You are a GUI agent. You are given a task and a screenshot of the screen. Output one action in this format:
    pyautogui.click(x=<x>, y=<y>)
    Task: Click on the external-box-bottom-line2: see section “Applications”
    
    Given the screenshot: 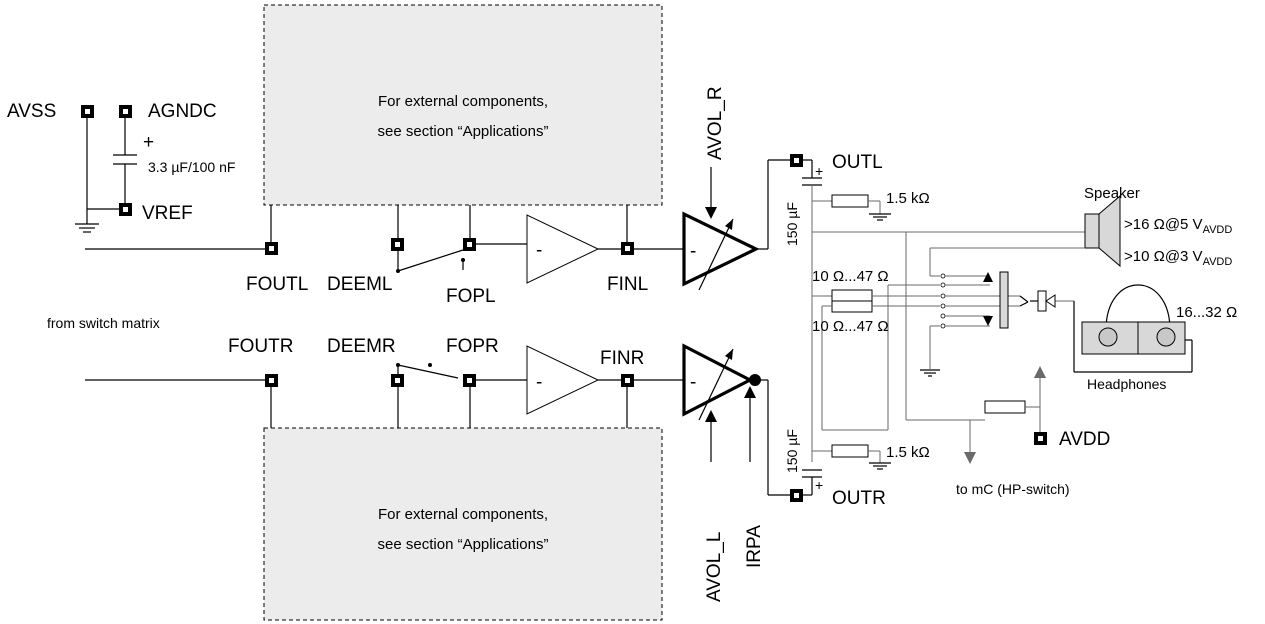 What is the action you would take?
    pyautogui.click(x=463, y=544)
    